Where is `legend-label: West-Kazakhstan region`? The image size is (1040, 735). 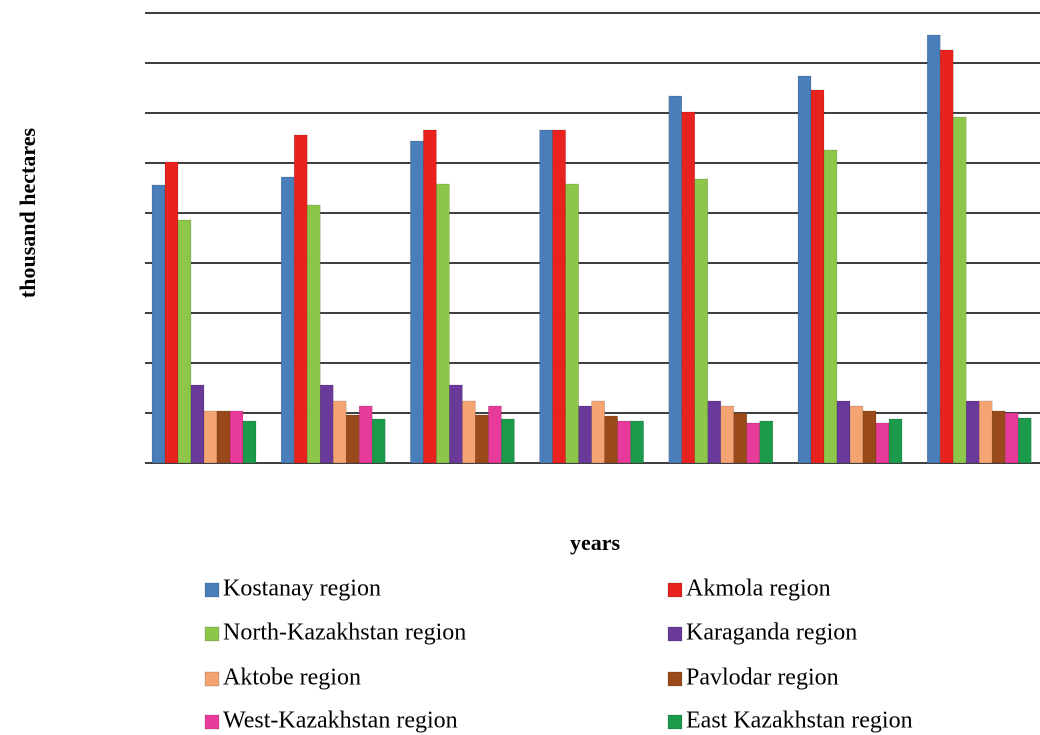 legend-label: West-Kazakhstan region is located at coordinates (340, 721).